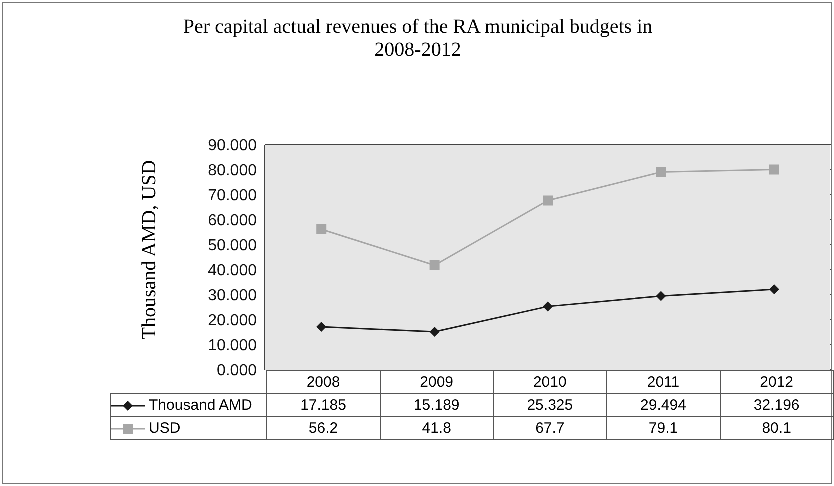 The width and height of the screenshot is (834, 486). I want to click on y-tick-label: 90.000, so click(233, 146).